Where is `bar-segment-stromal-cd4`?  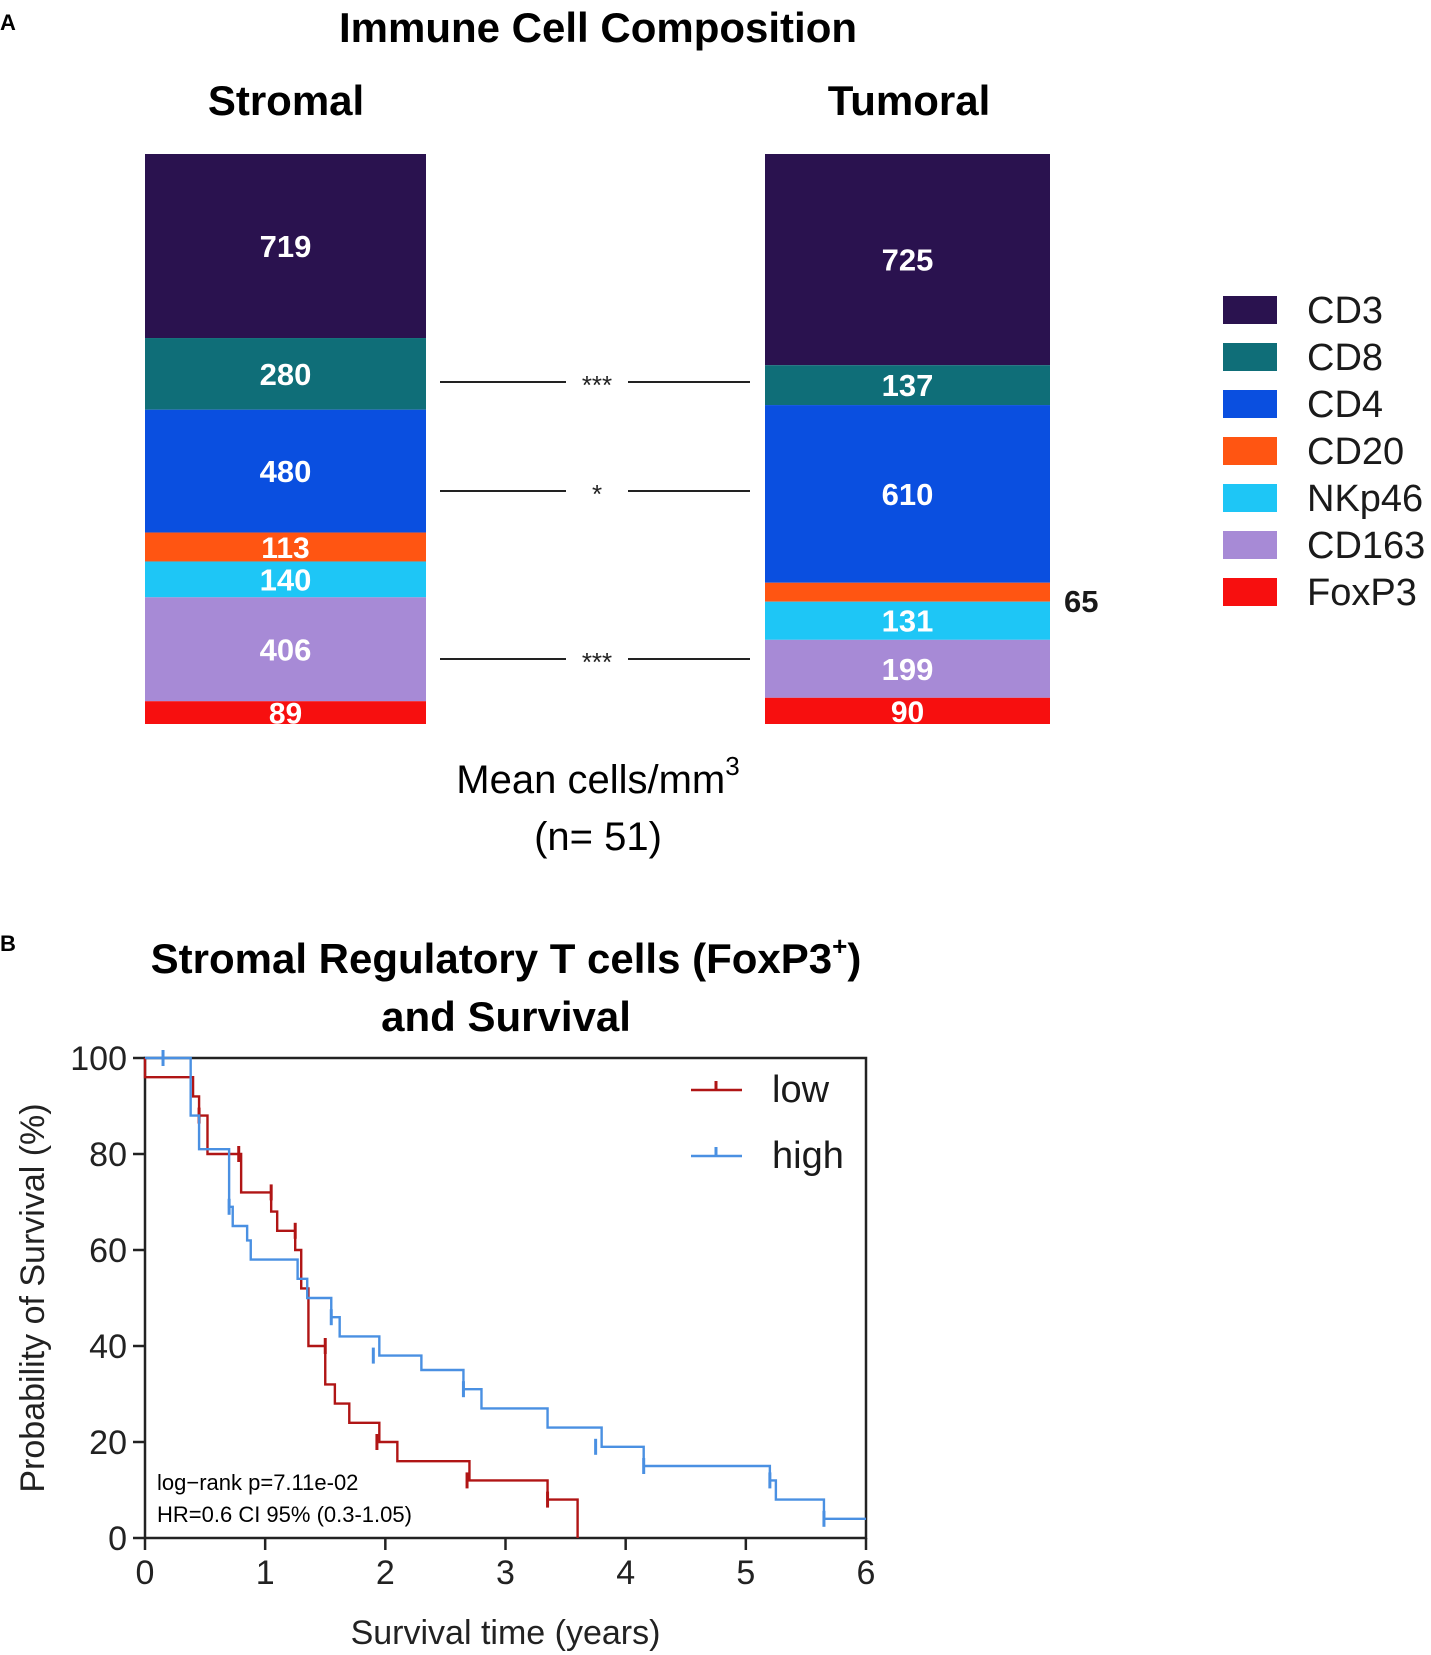 bar-segment-stromal-cd4 is located at coordinates (285, 471).